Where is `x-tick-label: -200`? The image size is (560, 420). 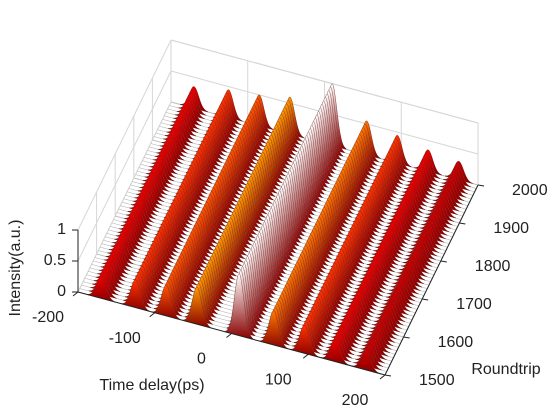
x-tick-label: -200 is located at coordinates (48, 317).